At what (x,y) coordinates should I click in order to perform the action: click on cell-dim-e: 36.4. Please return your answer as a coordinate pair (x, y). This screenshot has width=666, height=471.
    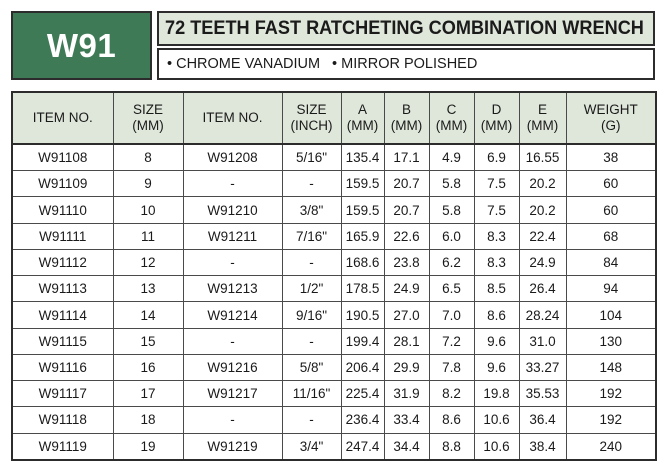
    Looking at the image, I should click on (542, 420).